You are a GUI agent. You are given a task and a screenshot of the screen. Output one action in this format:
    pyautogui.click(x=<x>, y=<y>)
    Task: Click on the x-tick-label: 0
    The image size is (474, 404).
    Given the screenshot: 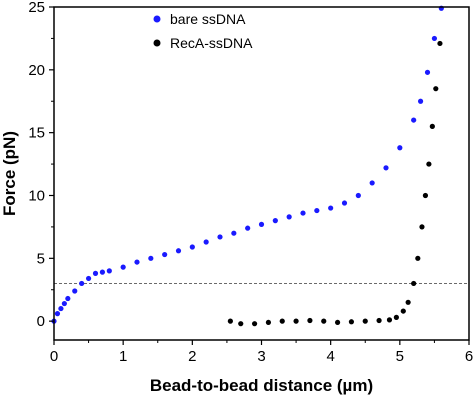 What is the action you would take?
    pyautogui.click(x=54, y=356)
    